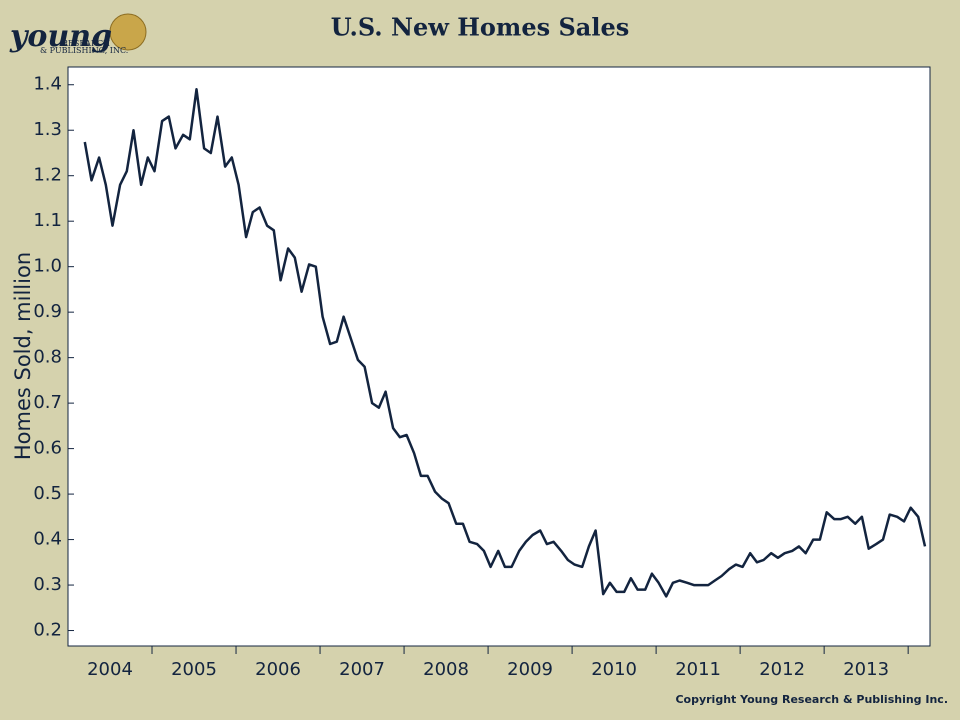 Image resolution: width=960 pixels, height=720 pixels. I want to click on y-tick-label: 0.7, so click(47, 402).